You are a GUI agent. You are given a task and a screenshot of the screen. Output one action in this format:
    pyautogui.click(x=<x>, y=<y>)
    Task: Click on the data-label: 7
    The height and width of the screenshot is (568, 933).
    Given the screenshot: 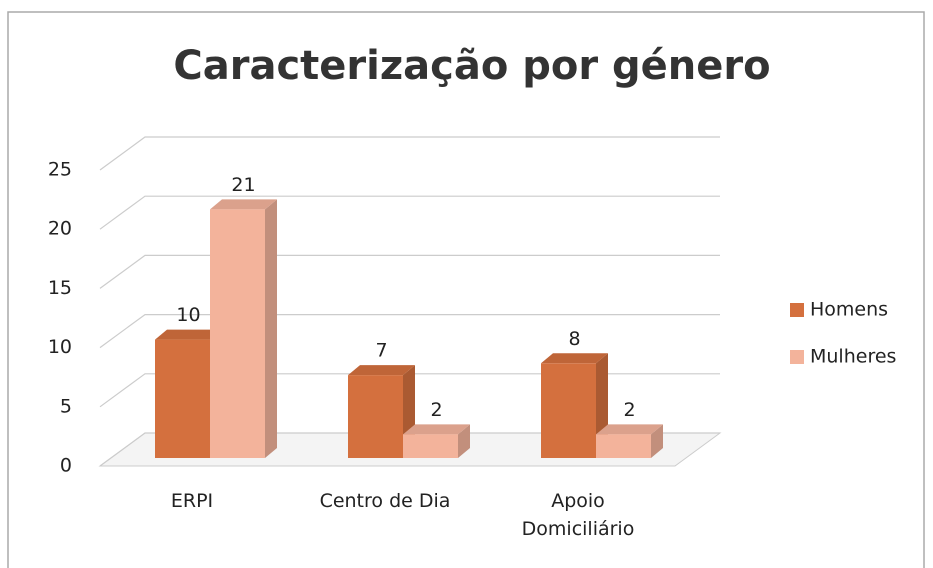 What is the action you would take?
    pyautogui.click(x=381, y=351)
    